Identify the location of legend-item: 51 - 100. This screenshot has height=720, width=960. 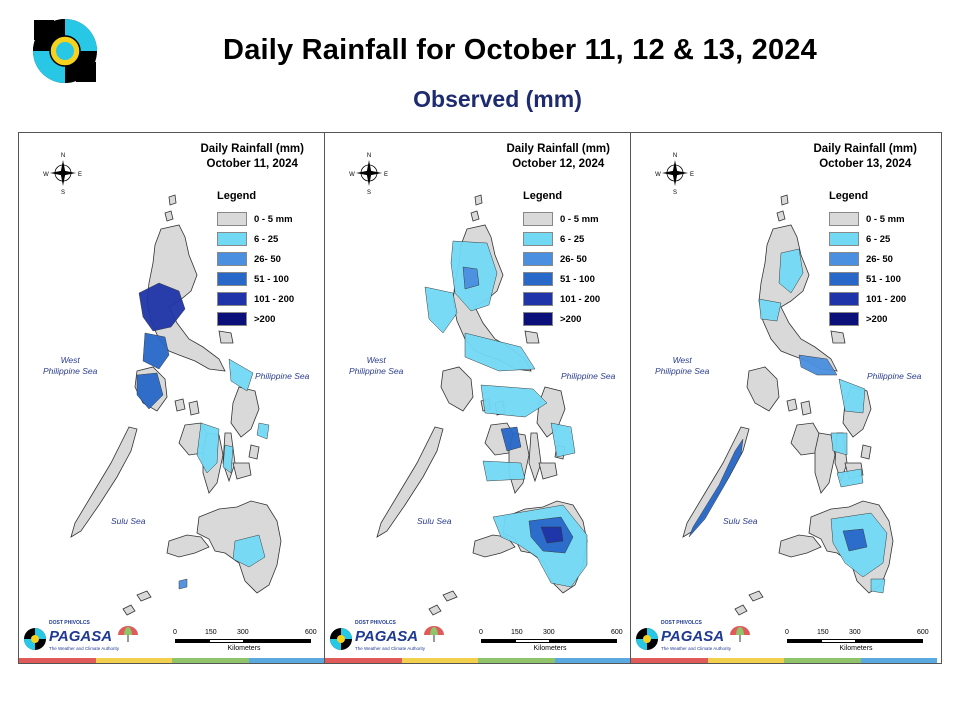
(561, 279).